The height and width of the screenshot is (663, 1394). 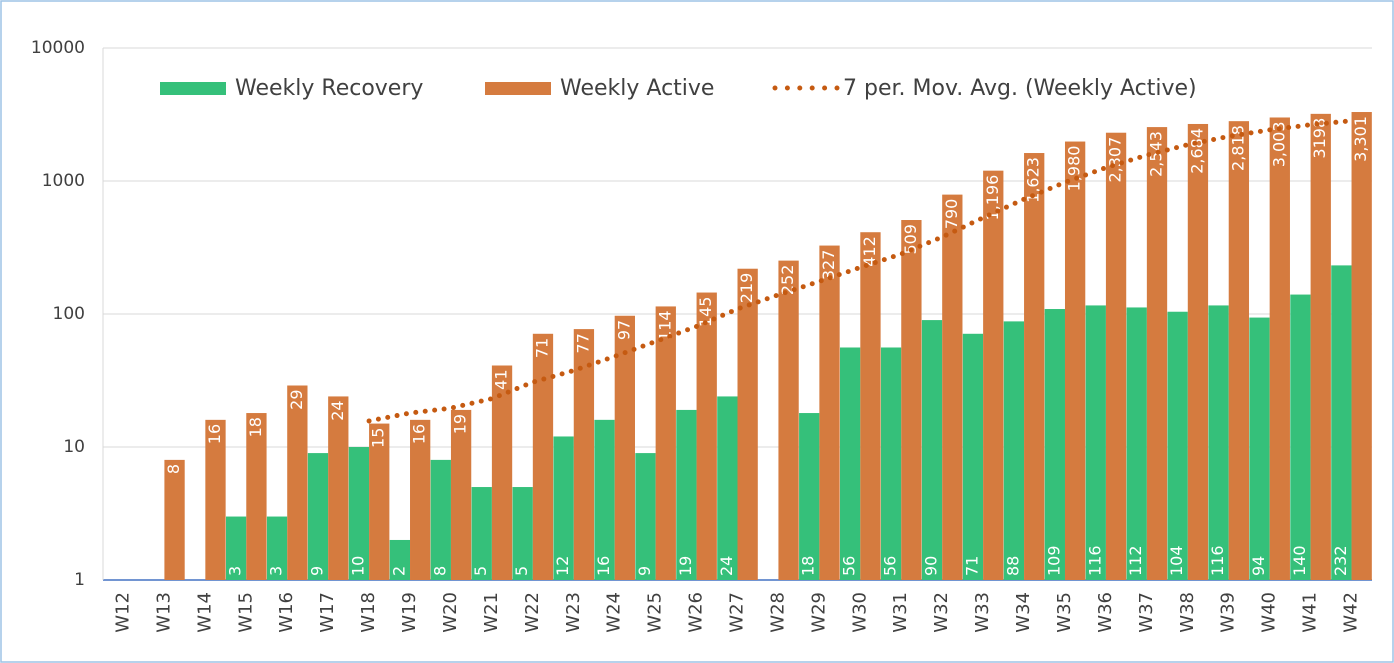 I want to click on data-label: 41, so click(x=501, y=379).